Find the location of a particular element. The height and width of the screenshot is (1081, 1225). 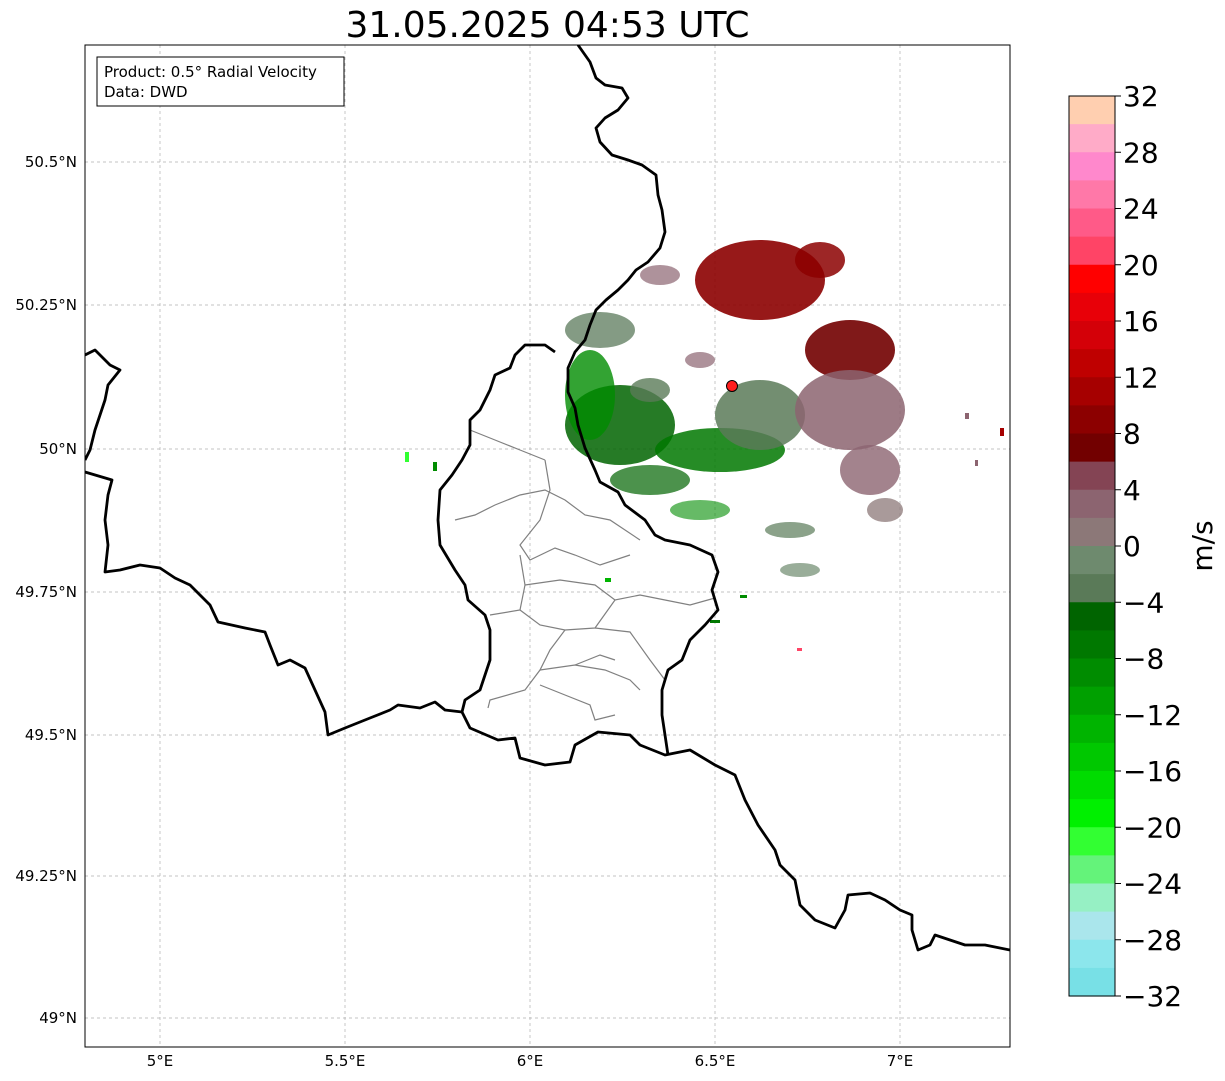

info-box is located at coordinates (220, 81).